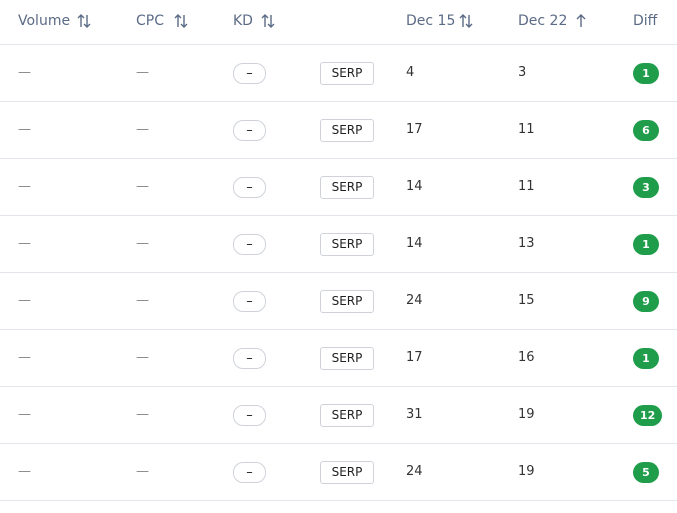 Image resolution: width=677 pixels, height=513 pixels. I want to click on column-header: Volume, so click(44, 21).